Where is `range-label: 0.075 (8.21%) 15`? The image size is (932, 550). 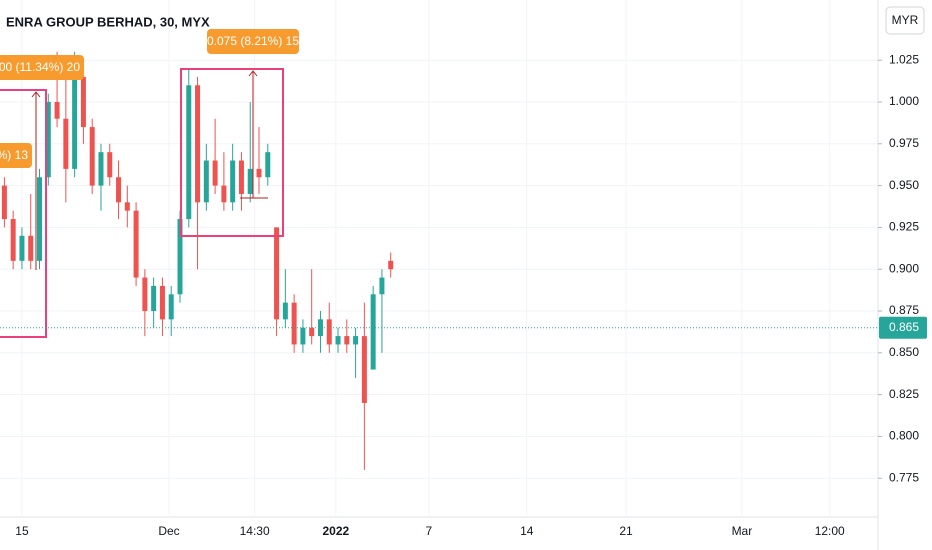 range-label: 0.075 (8.21%) 15 is located at coordinates (253, 41).